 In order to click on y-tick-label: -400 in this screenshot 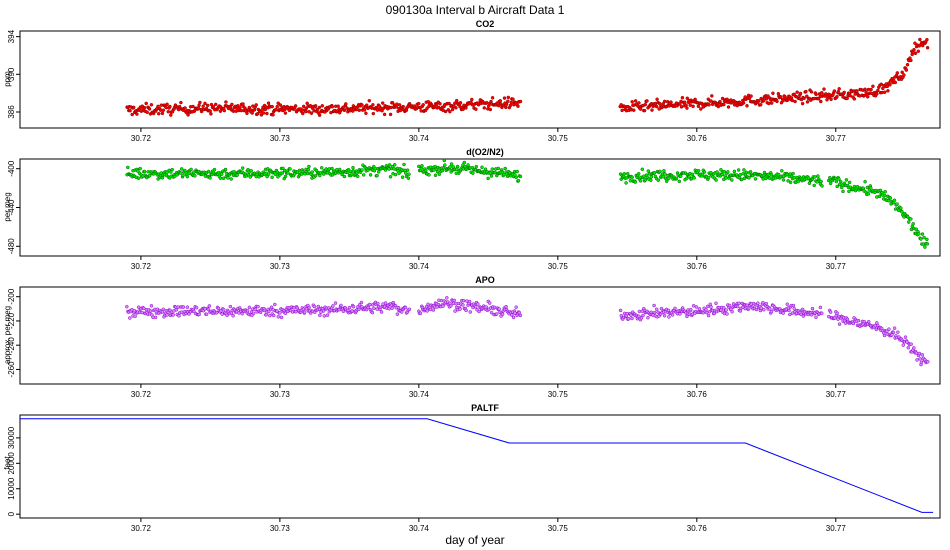, I will do `click(11, 168)`.